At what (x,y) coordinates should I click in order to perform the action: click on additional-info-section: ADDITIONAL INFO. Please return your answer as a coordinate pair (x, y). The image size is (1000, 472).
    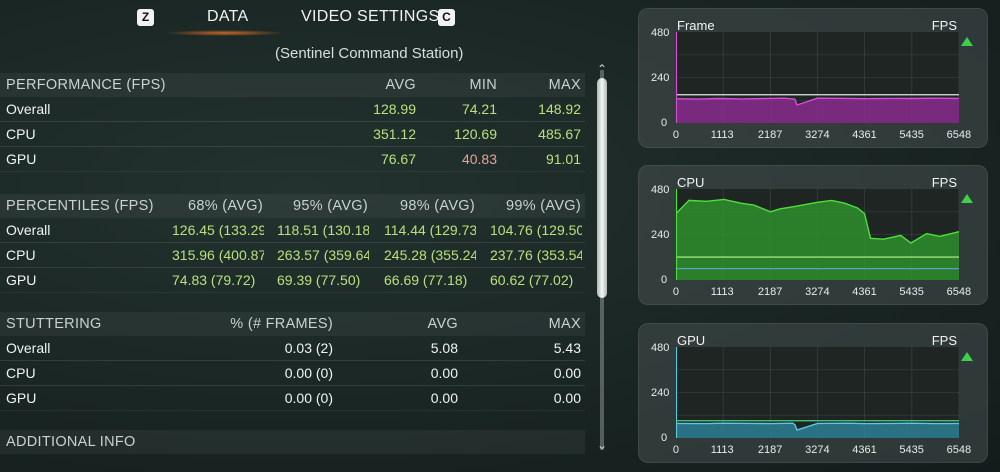
    Looking at the image, I should click on (292, 442).